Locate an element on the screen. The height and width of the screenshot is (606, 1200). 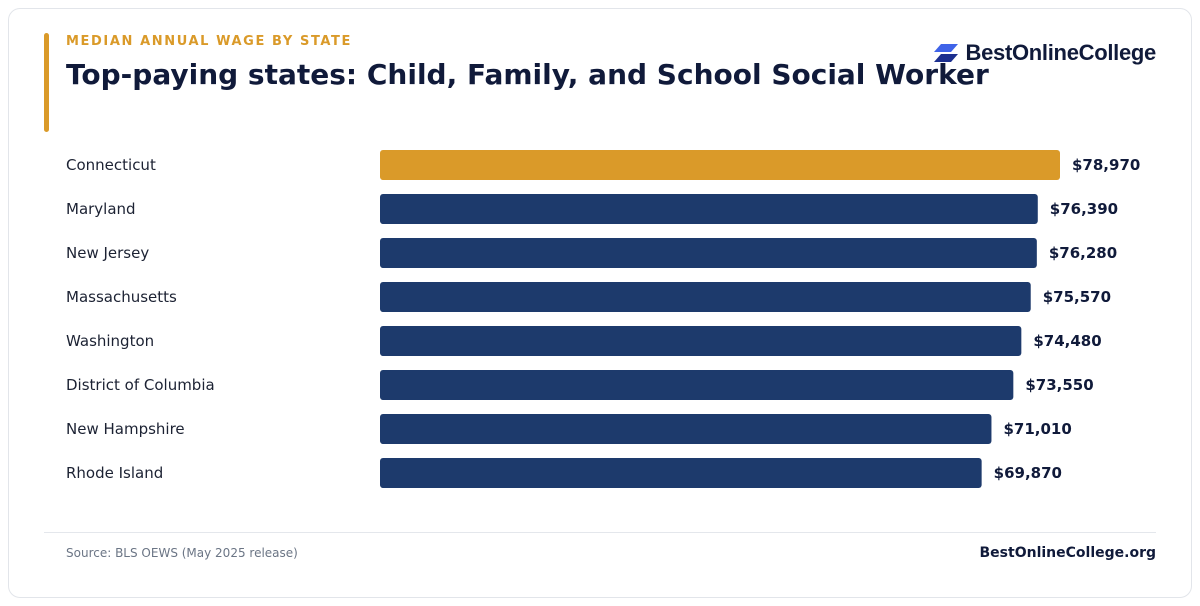
category-label: Maryland is located at coordinates (101, 209).